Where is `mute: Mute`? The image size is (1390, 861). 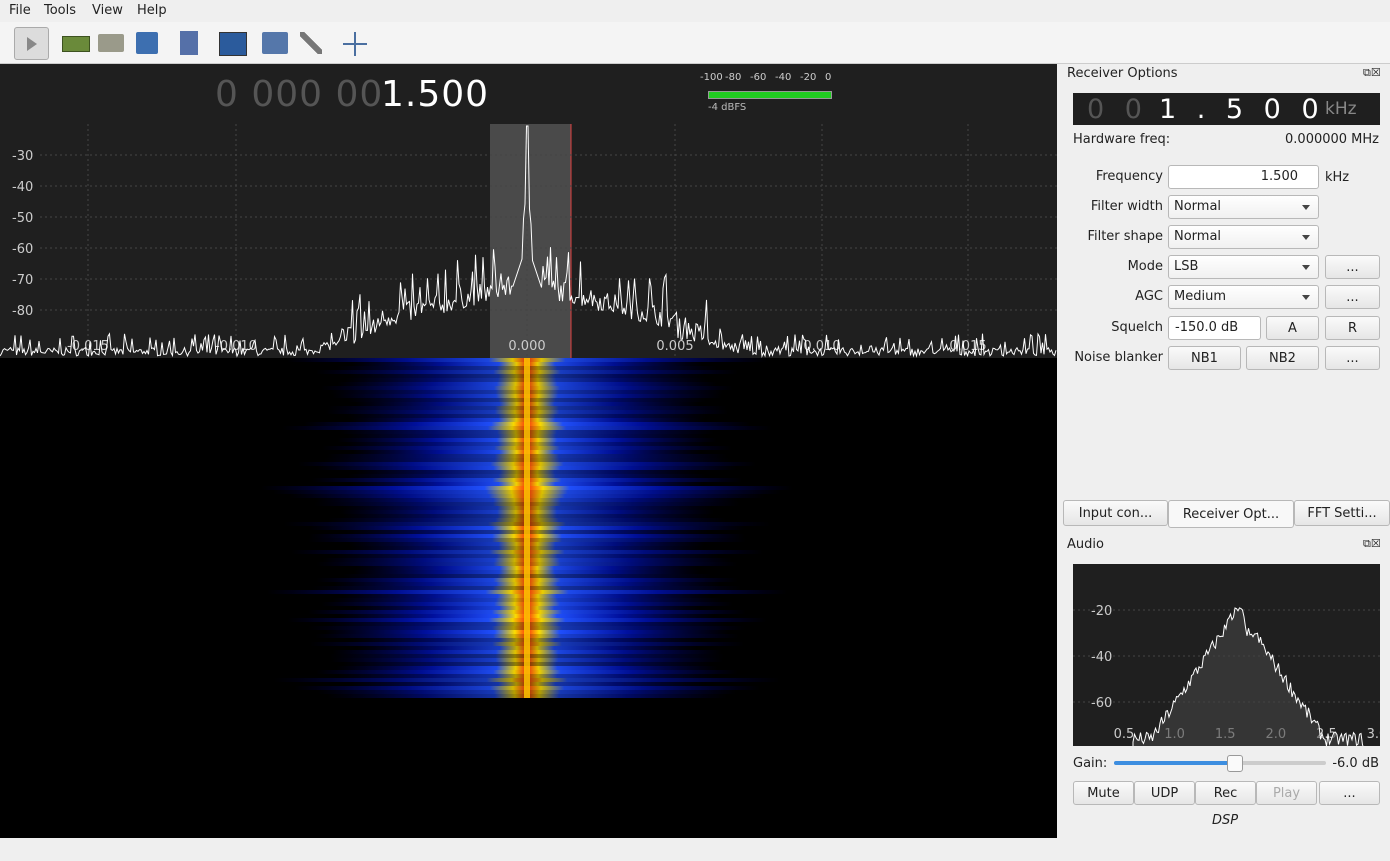
mute: Mute is located at coordinates (1103, 793).